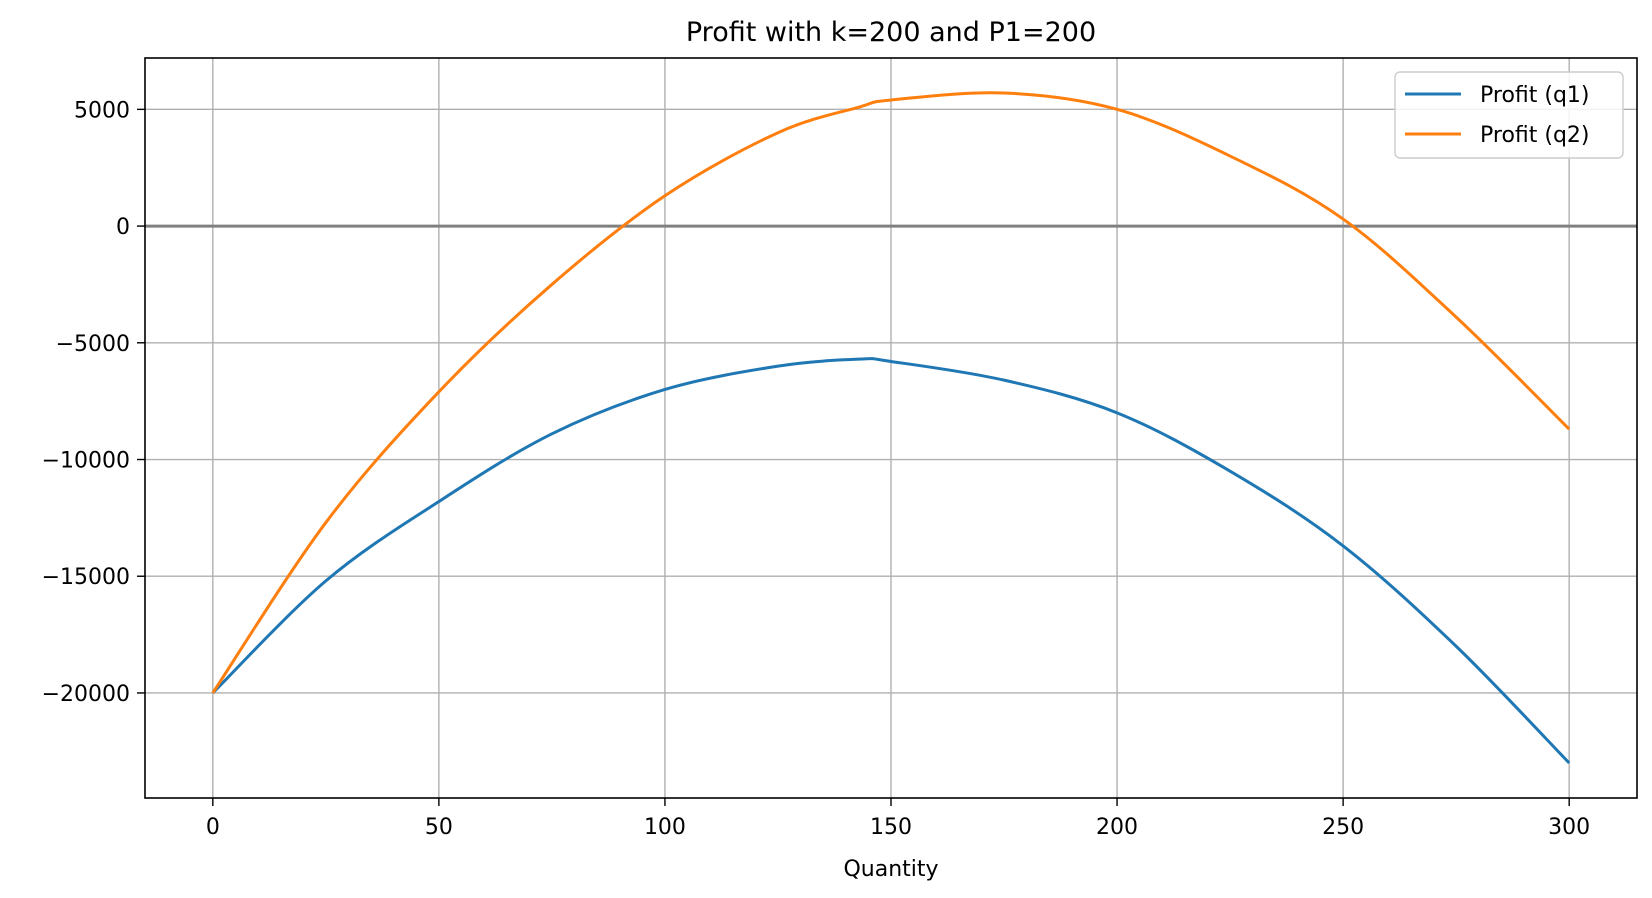 This screenshot has height=898, width=1652. What do you see at coordinates (86, 694) in the screenshot?
I see `y-tick-label: −20000` at bounding box center [86, 694].